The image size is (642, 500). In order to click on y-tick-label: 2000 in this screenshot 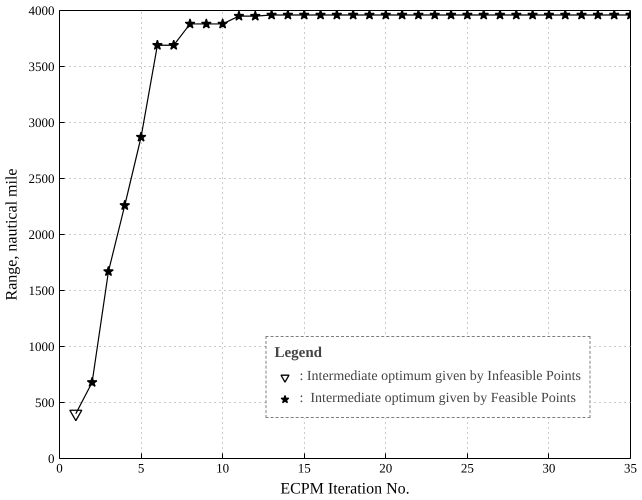, I will do `click(41, 234)`.